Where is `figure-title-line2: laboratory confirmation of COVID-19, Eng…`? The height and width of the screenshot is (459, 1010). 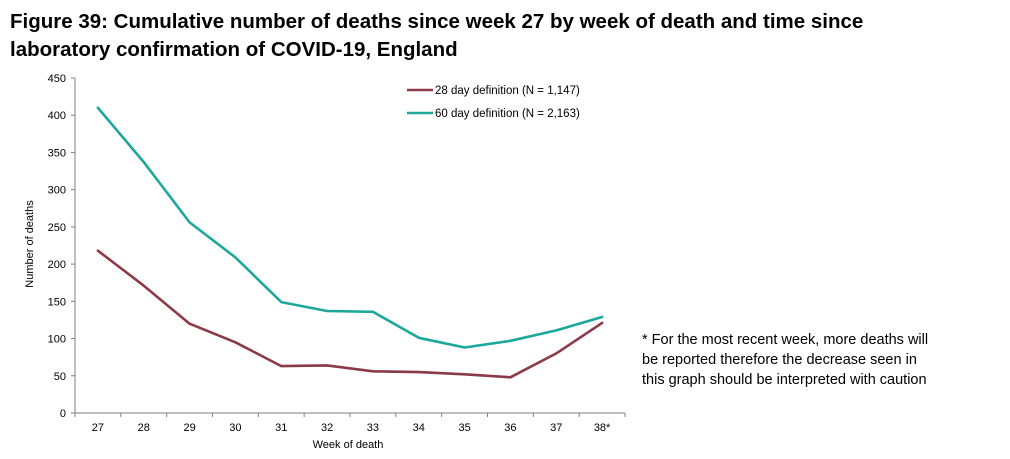
figure-title-line2: laboratory confirmation of COVID-19, Eng… is located at coordinates (234, 49).